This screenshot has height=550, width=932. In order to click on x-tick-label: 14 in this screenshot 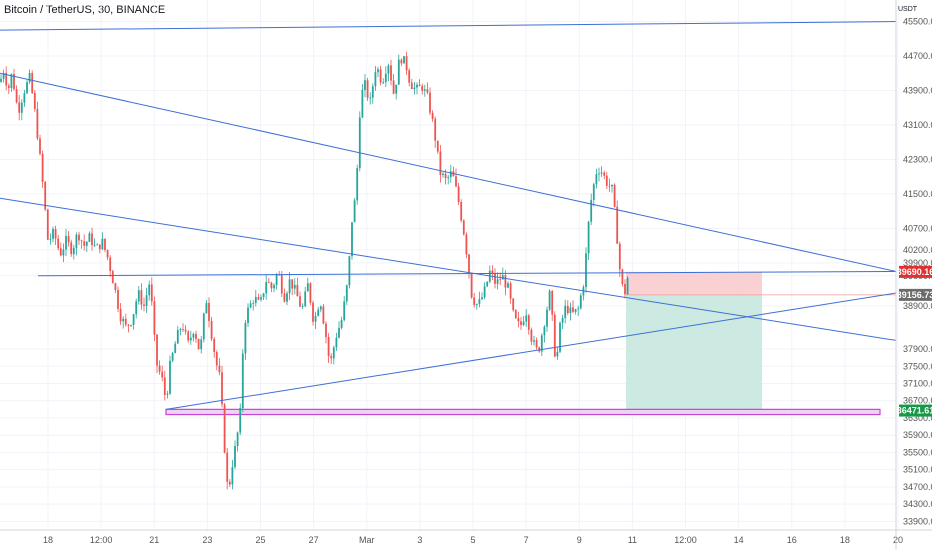, I will do `click(739, 540)`.